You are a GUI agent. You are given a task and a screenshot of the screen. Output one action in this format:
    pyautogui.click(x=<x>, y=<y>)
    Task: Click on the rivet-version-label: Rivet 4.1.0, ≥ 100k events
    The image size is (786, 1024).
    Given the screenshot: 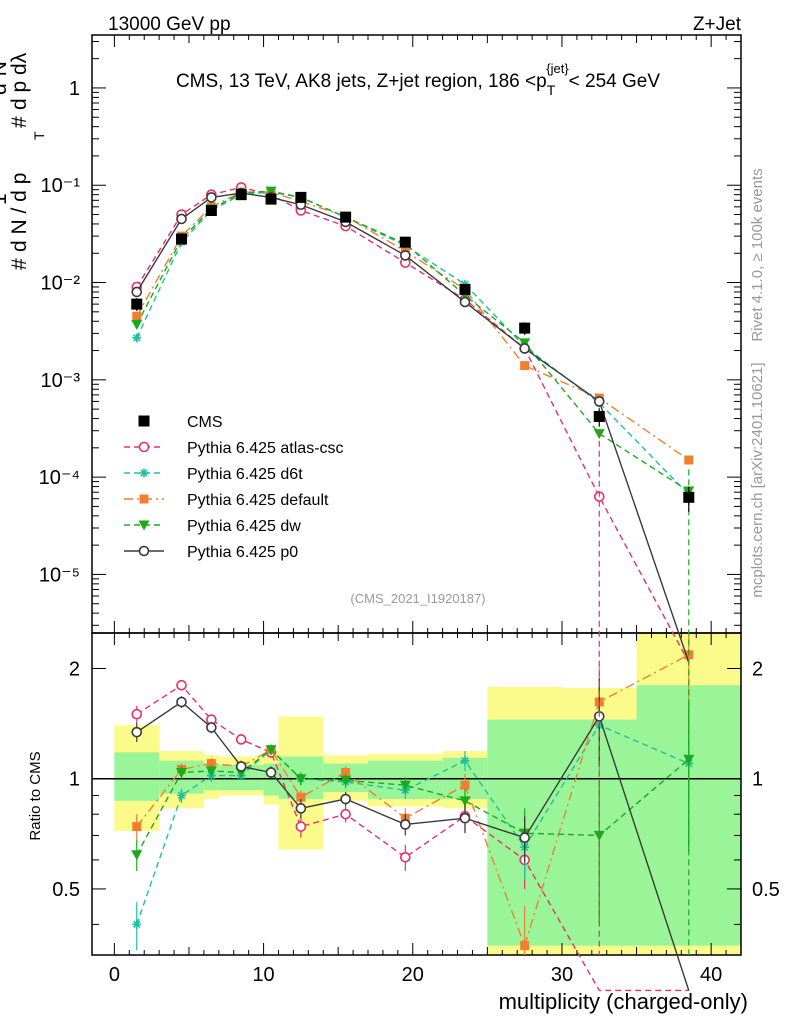 What is the action you would take?
    pyautogui.click(x=757, y=254)
    